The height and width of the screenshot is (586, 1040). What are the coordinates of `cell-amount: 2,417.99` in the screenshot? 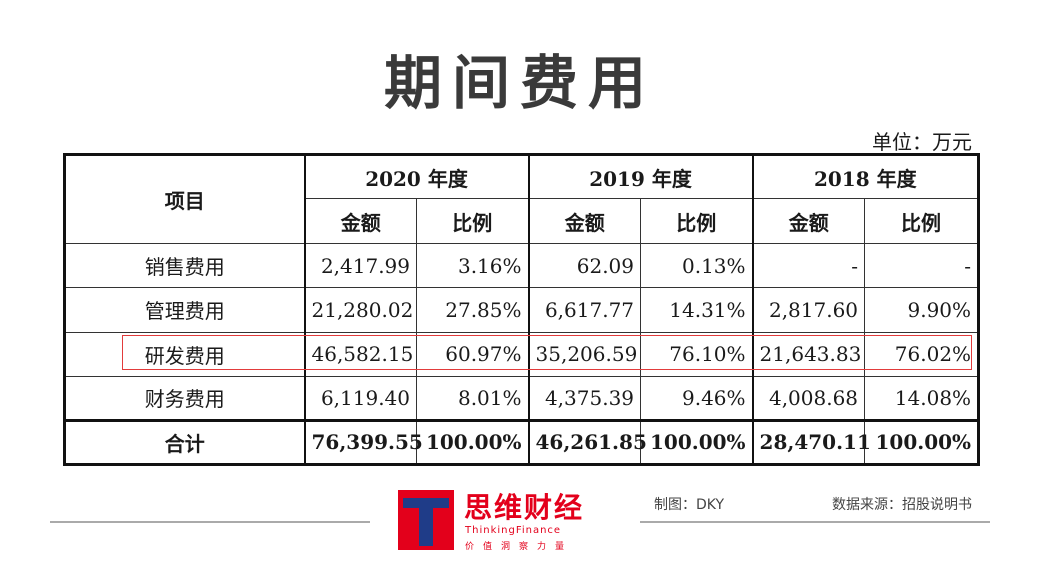 It's located at (360, 266).